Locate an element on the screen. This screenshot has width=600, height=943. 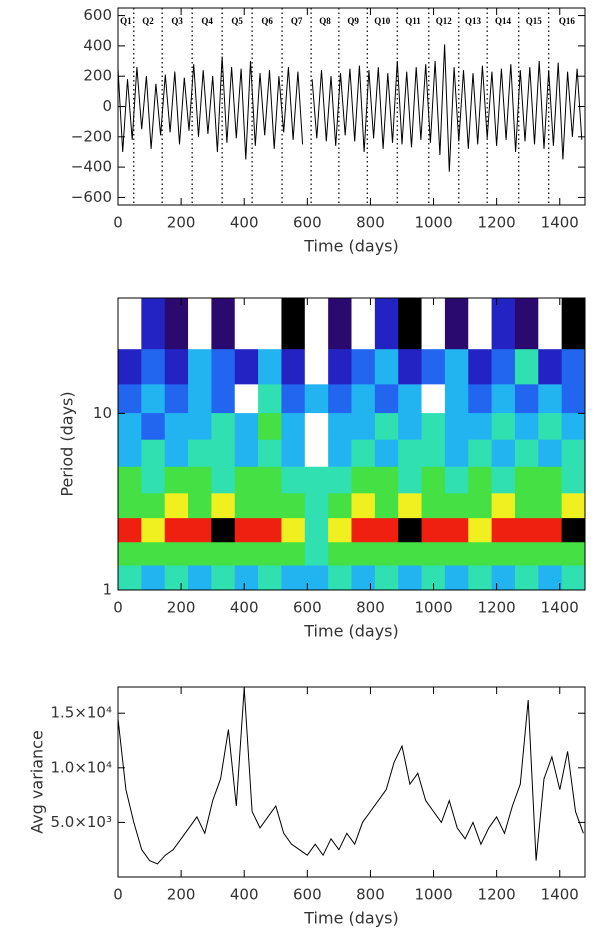
x-tick-label: 1000 is located at coordinates (433, 895).